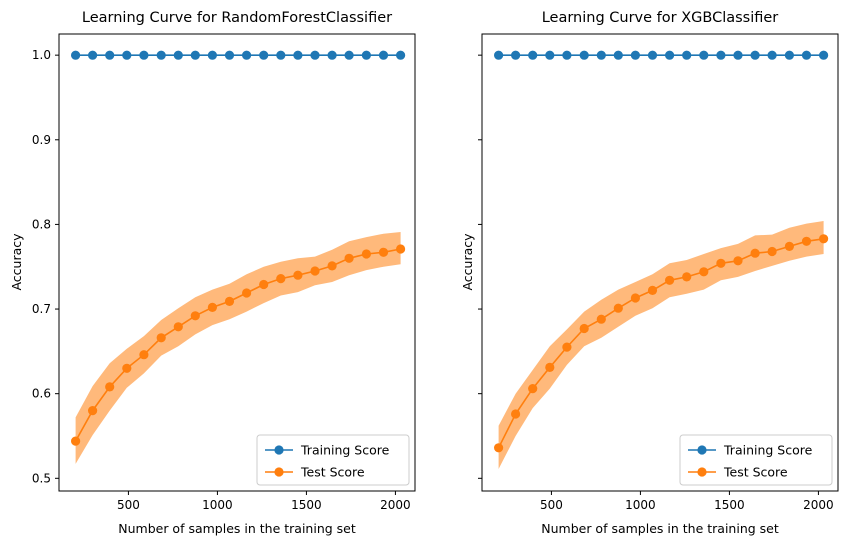  What do you see at coordinates (41, 55) in the screenshot?
I see `y-tick-label: 1.0` at bounding box center [41, 55].